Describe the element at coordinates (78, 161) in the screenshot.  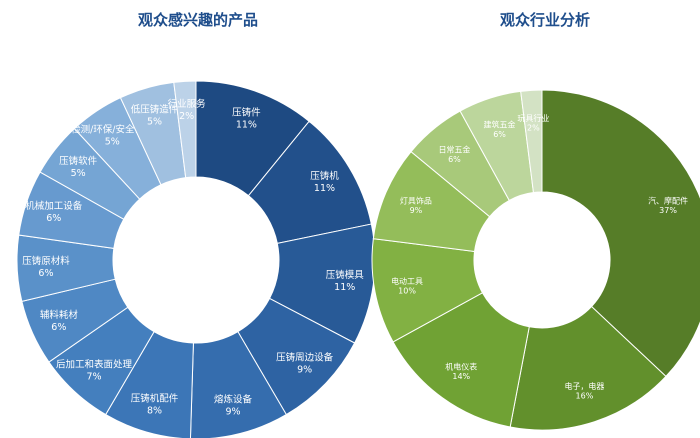
I see `slice-label: 压铸软件` at that location.